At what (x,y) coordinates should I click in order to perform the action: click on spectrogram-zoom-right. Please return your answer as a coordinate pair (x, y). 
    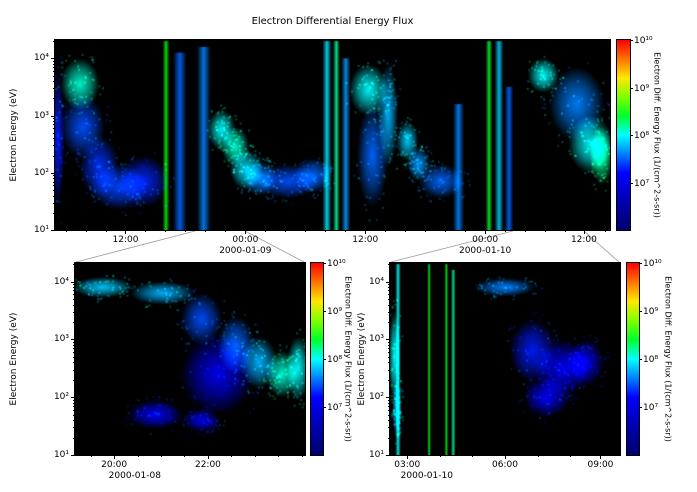
    Looking at the image, I should click on (505, 359).